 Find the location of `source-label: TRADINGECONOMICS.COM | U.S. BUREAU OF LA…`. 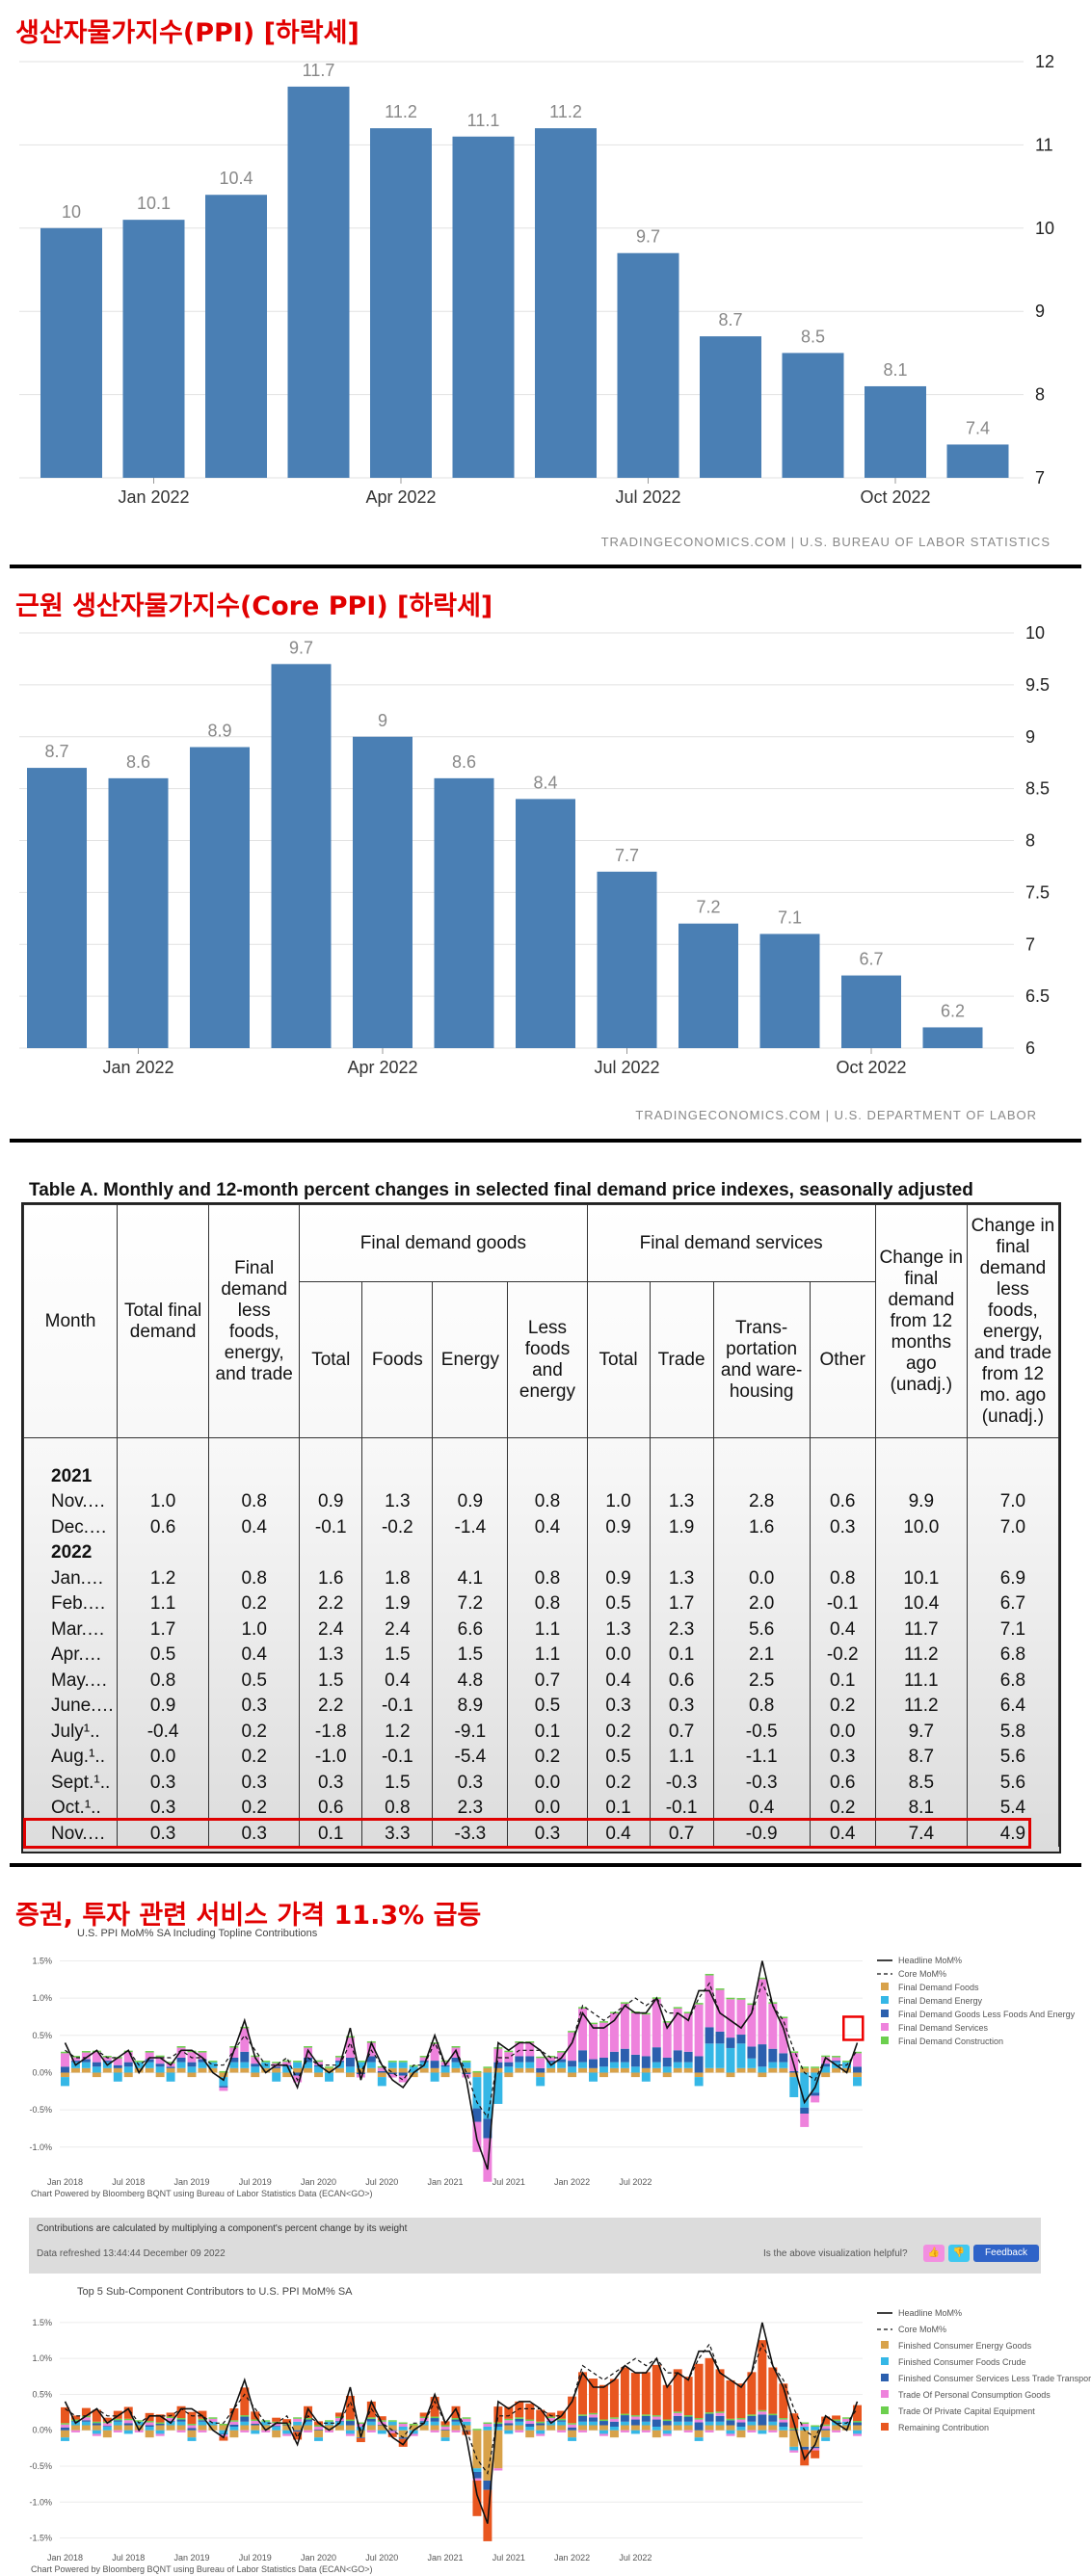

source-label: TRADINGECONOMICS.COM | U.S. BUREAU OF LA… is located at coordinates (826, 542).